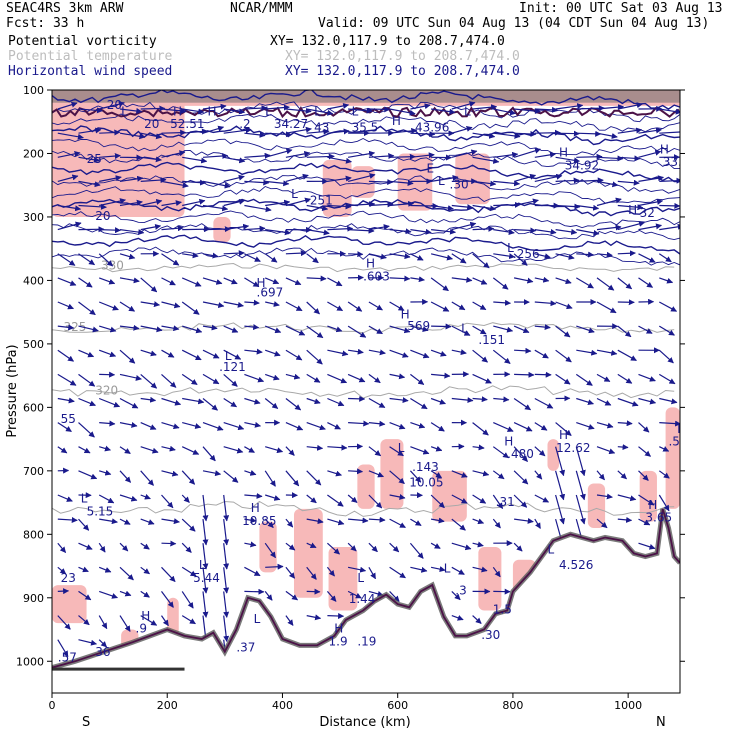 This screenshot has width=740, height=740. What do you see at coordinates (261, 8) in the screenshot?
I see `center-label: NCAR/MMM` at bounding box center [261, 8].